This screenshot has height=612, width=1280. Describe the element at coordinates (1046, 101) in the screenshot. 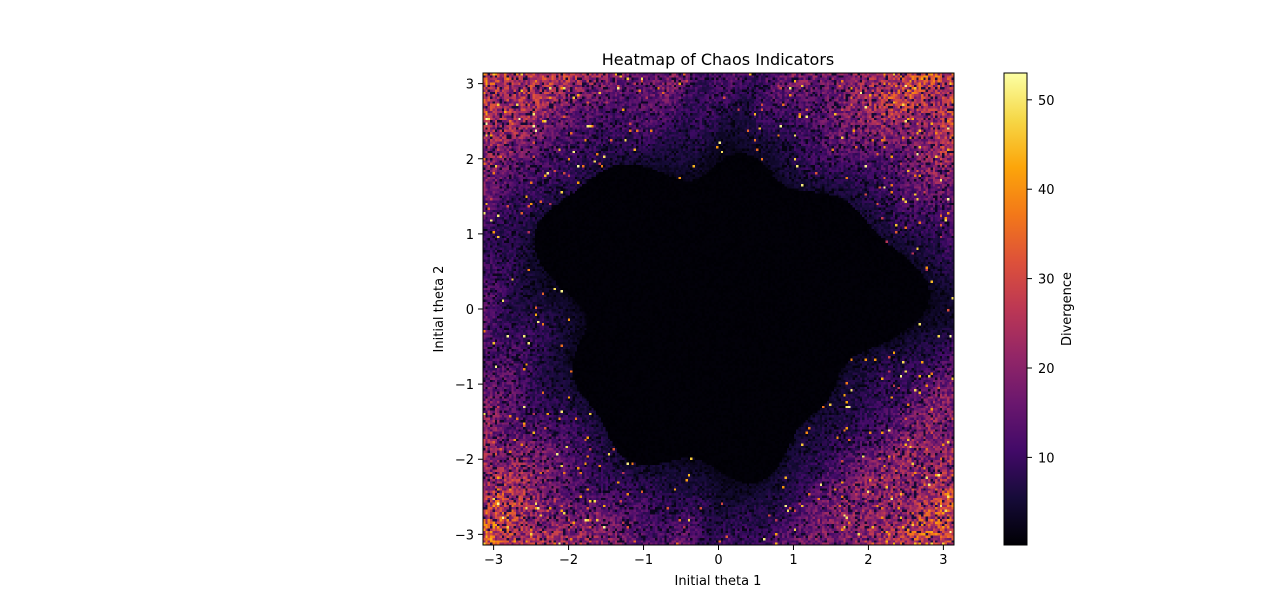

I see `colorbar-tick-label: 50` at that location.